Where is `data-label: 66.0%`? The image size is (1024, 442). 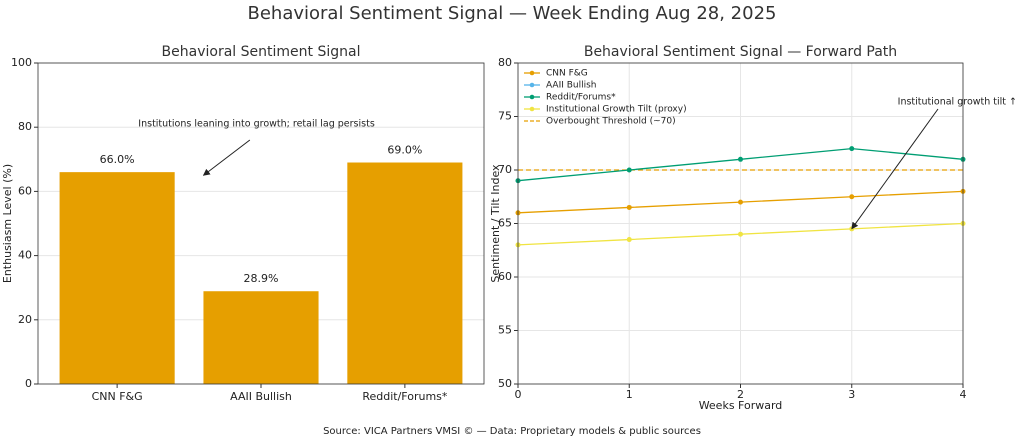
data-label: 66.0% is located at coordinates (117, 159).